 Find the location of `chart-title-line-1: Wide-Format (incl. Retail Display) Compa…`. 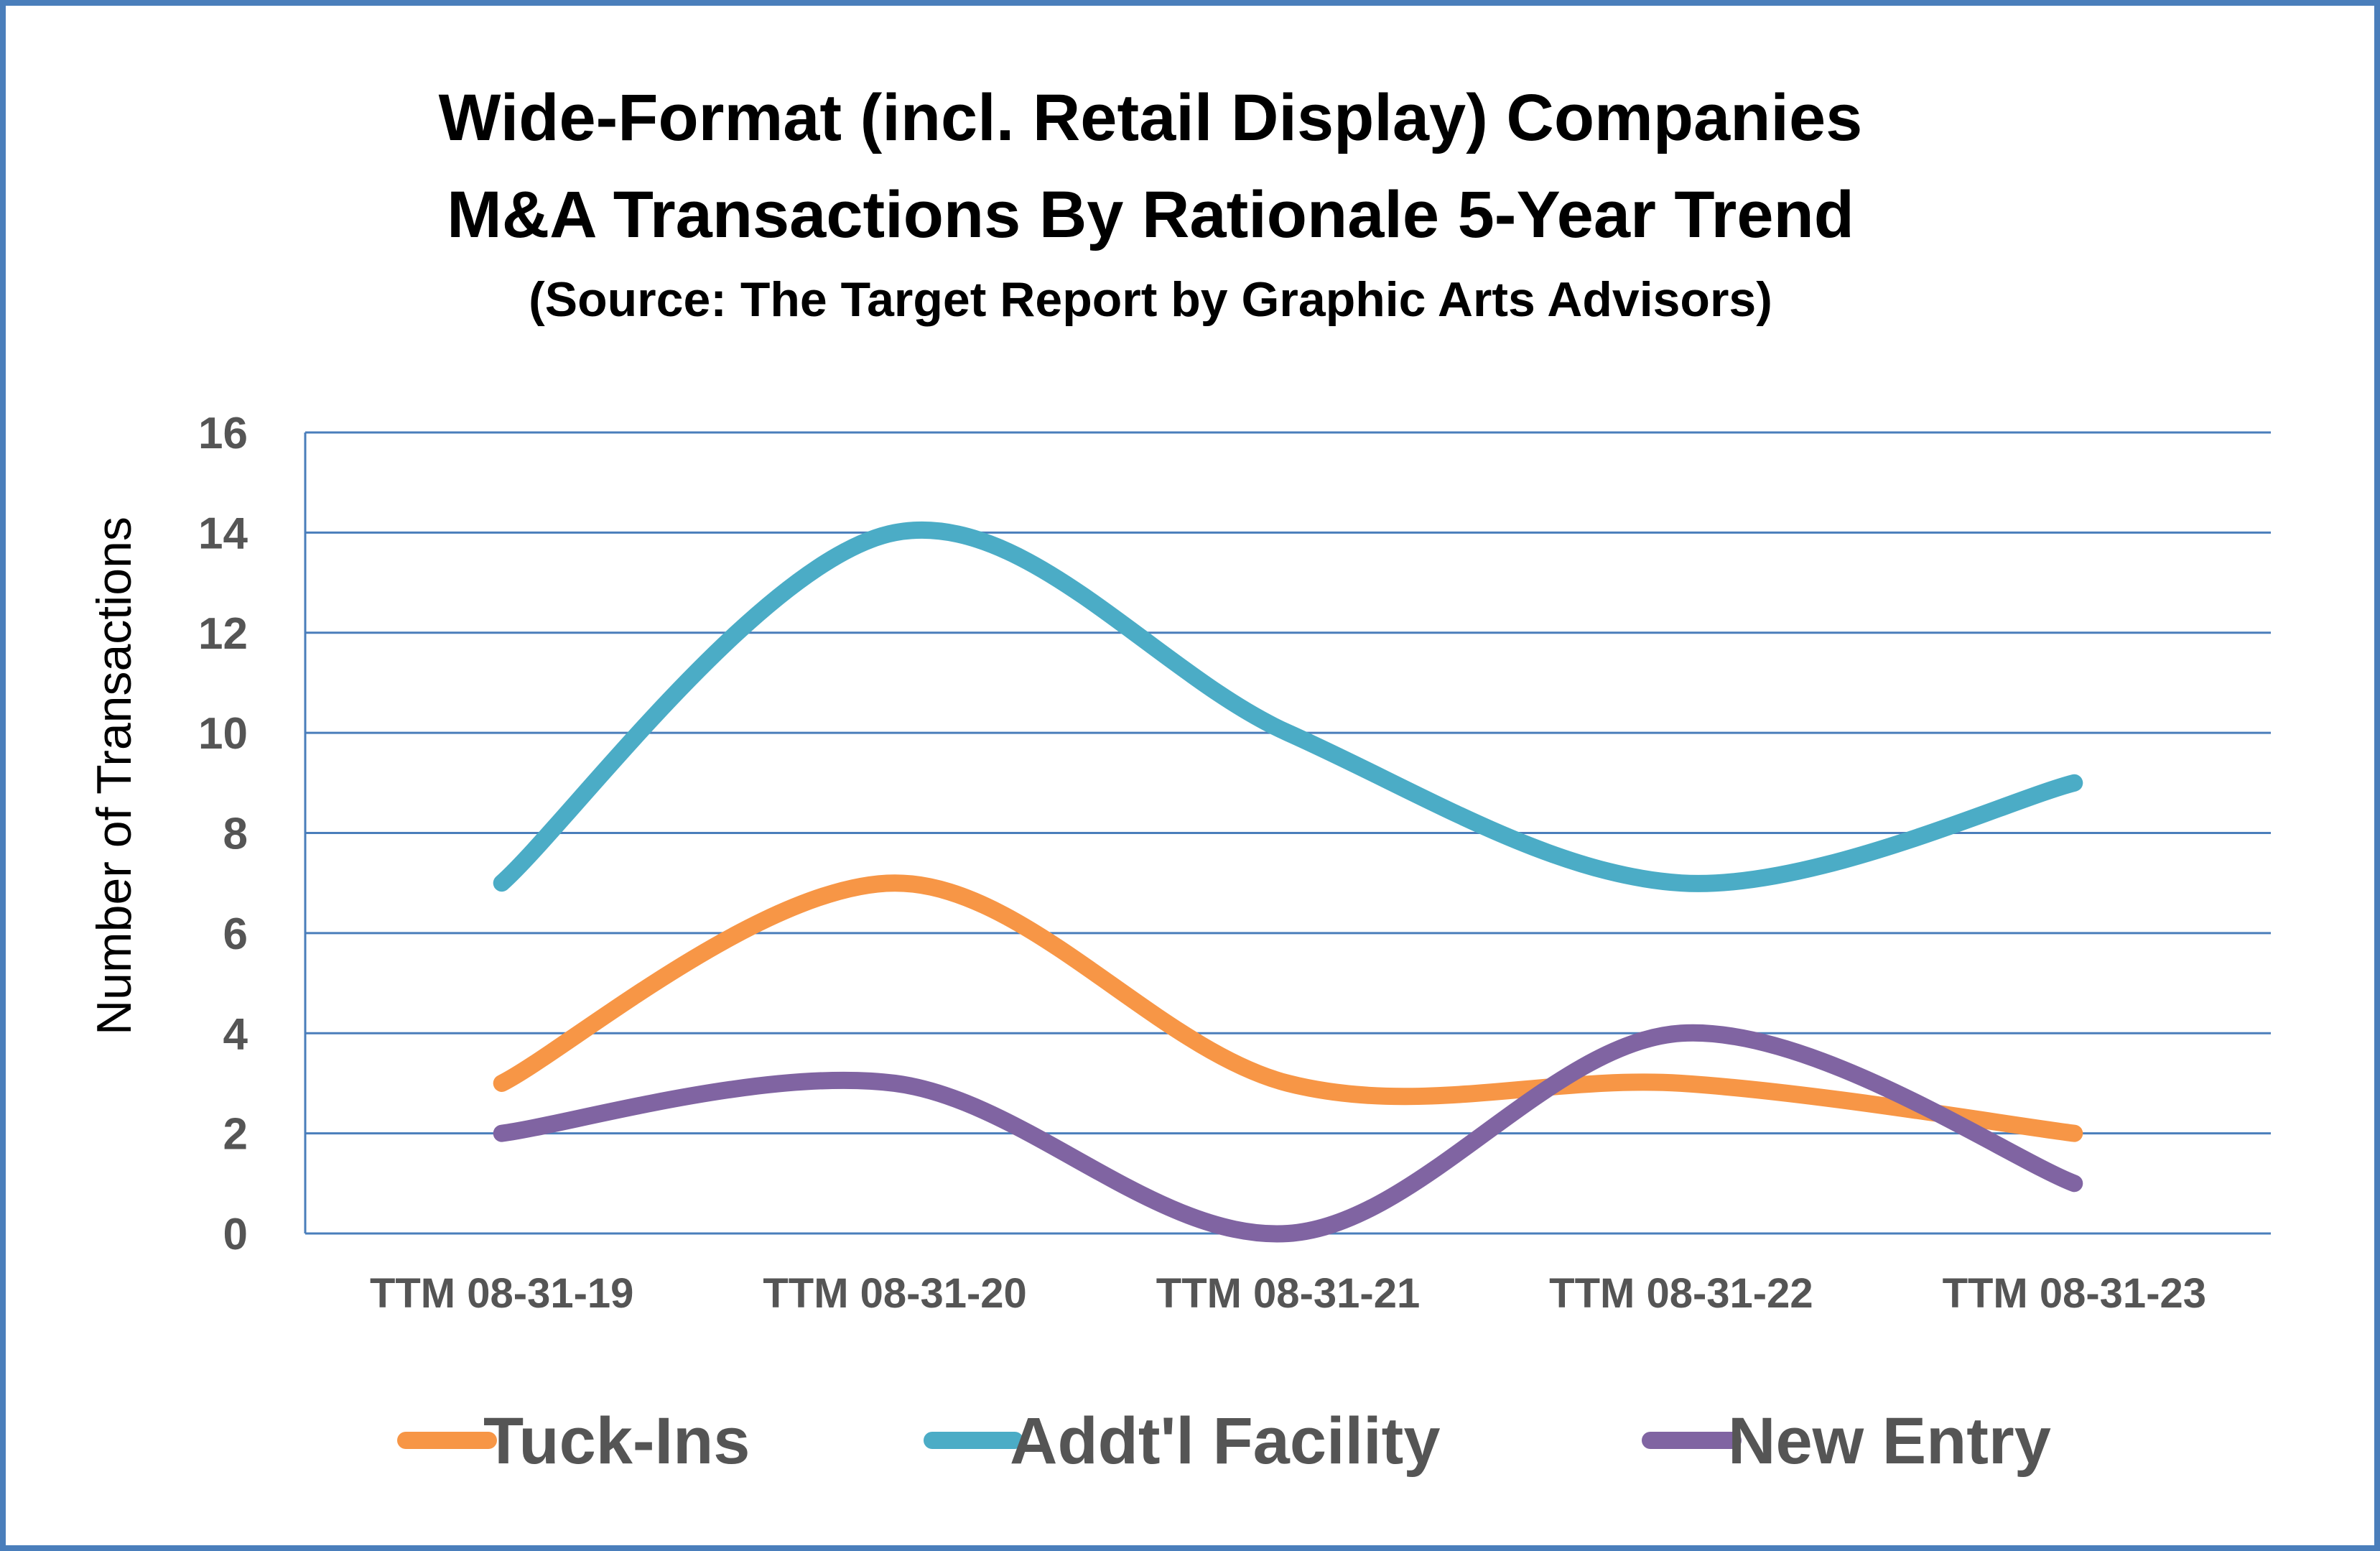

chart-title-line-1: Wide-Format (incl. Retail Display) Compa… is located at coordinates (1151, 117).